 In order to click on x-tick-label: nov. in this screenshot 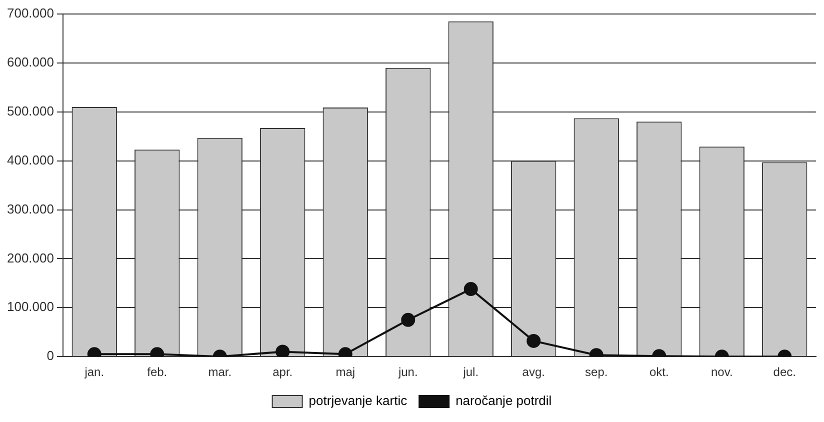, I will do `click(721, 372)`.